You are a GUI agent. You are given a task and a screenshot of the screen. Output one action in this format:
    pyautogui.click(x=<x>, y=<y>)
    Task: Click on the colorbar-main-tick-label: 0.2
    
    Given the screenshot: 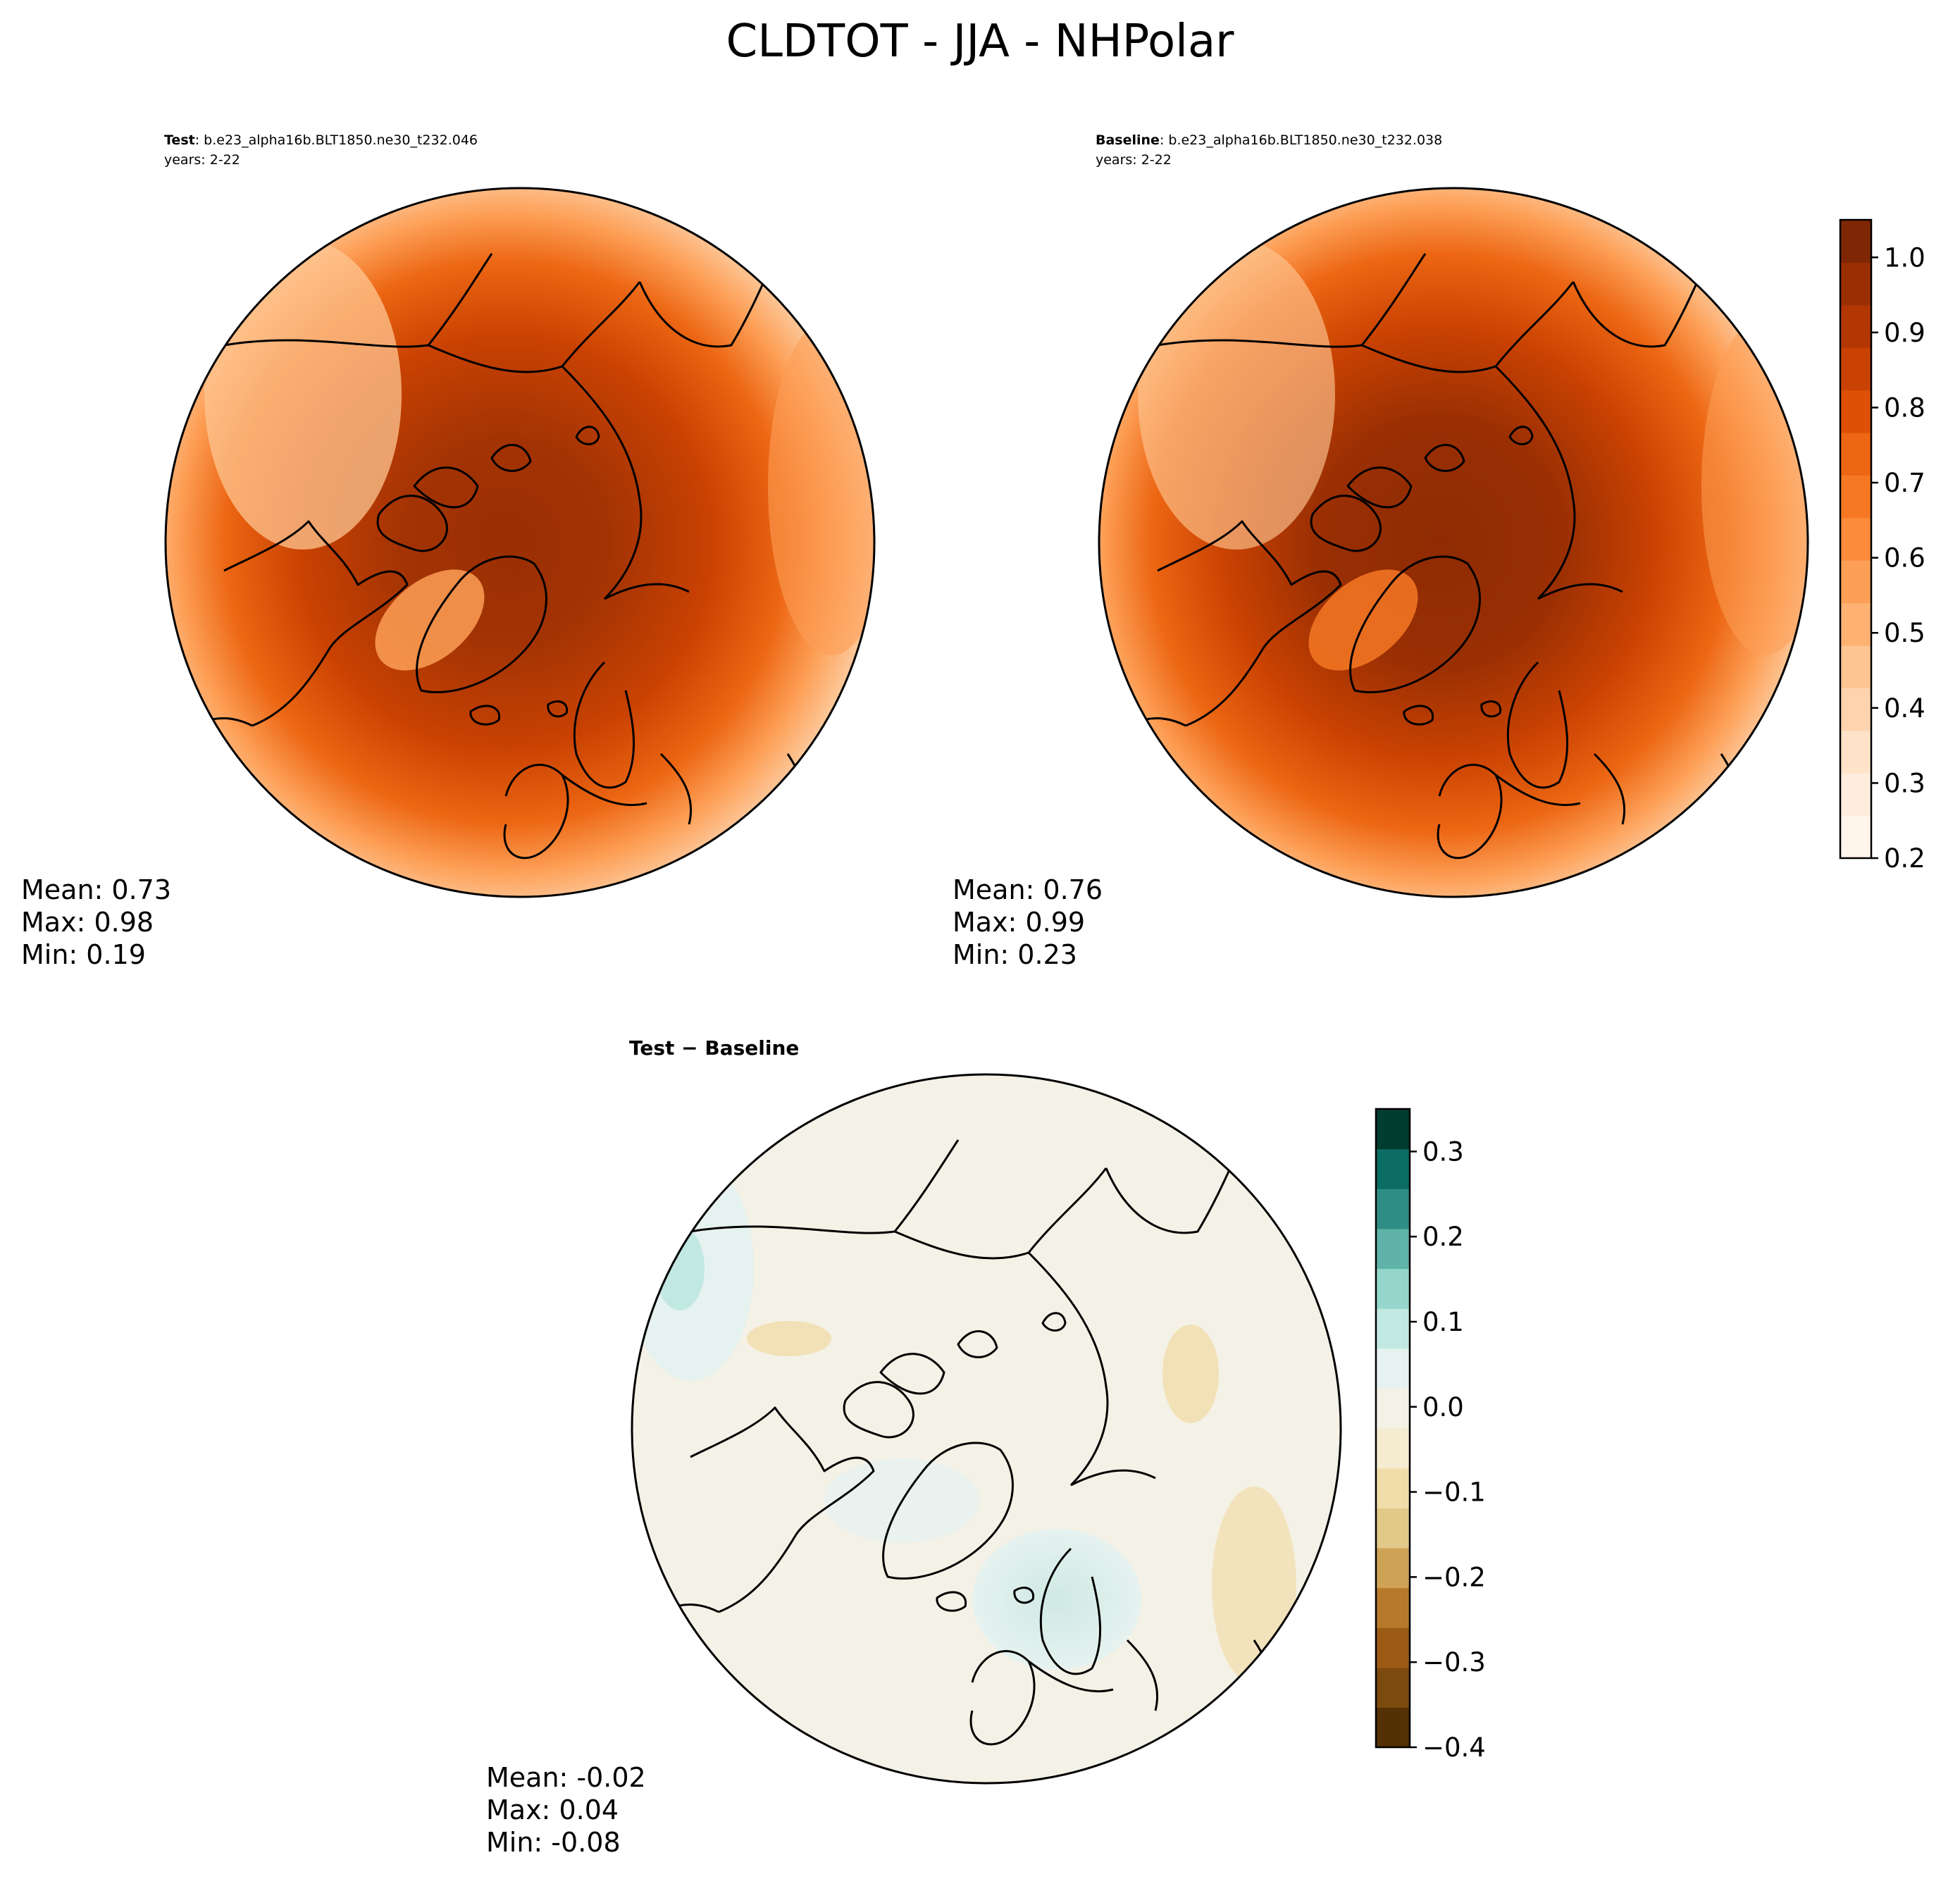 What is the action you would take?
    pyautogui.click(x=1905, y=858)
    